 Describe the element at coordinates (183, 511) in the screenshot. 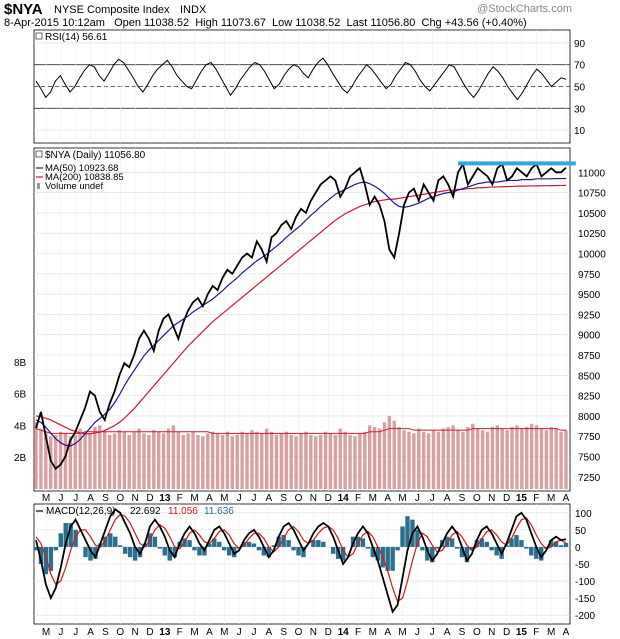

I see `signal-legend-value: 11.056` at that location.